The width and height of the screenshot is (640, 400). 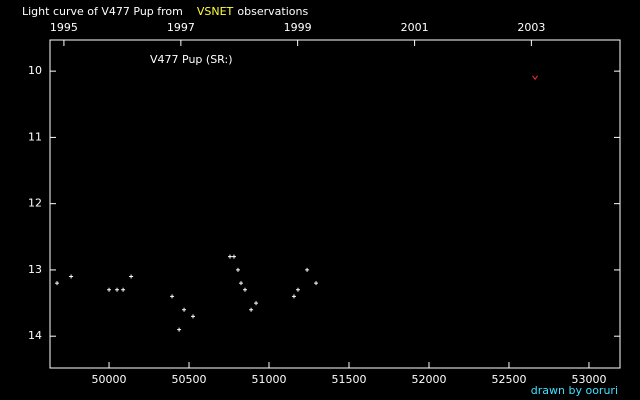 I want to click on x-tick-label: 52000, so click(x=428, y=379).